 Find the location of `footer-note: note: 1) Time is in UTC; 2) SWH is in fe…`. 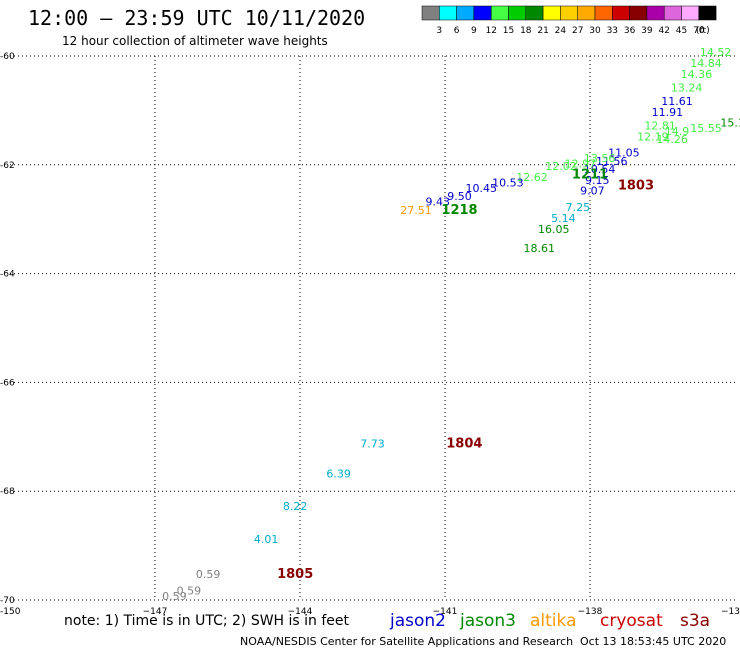

footer-note: note: 1) Time is in UTC; 2) SWH is in fe… is located at coordinates (207, 621).